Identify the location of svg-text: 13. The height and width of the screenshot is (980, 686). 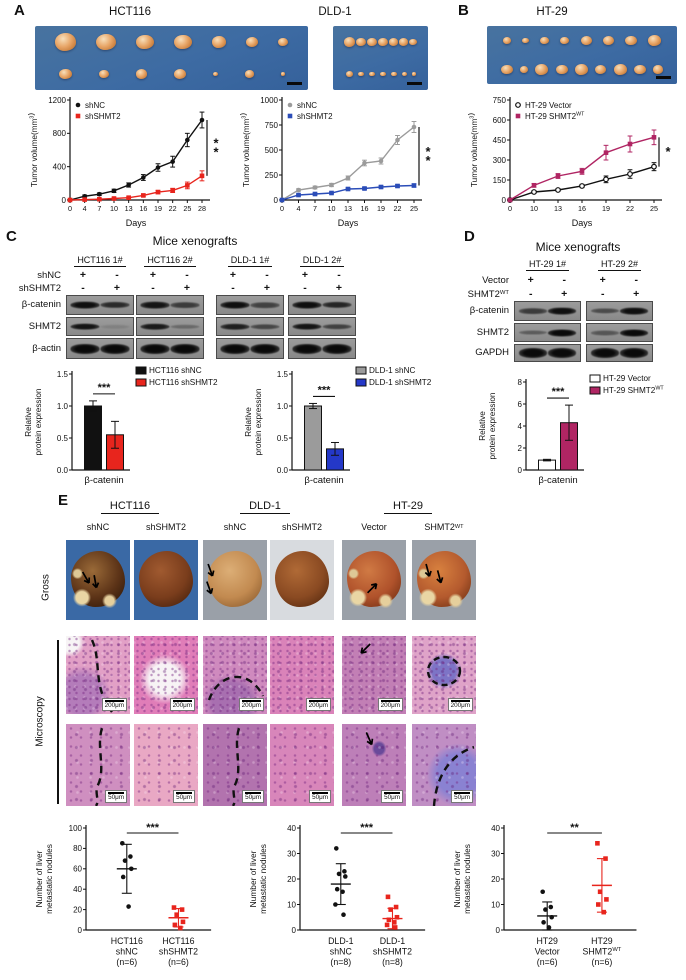
(348, 208).